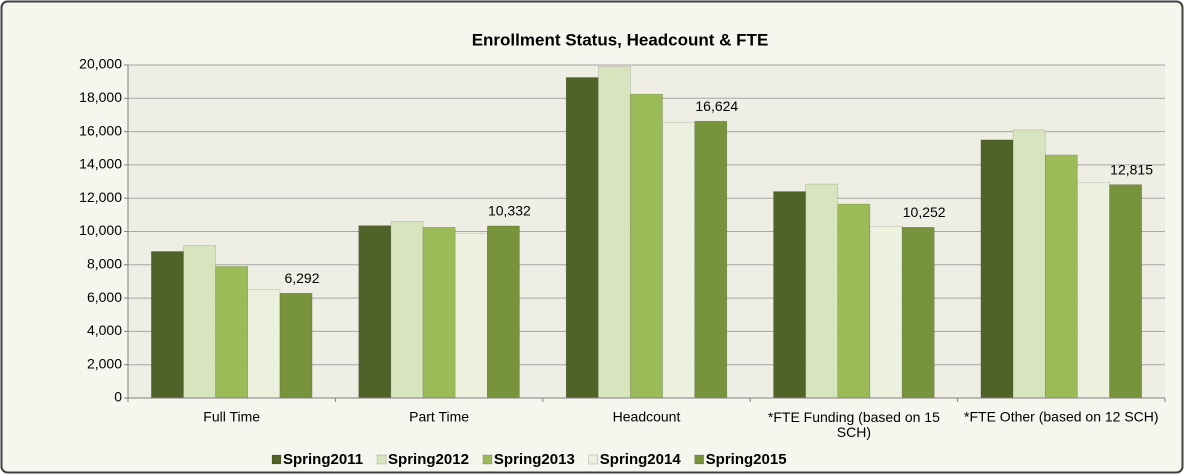 The width and height of the screenshot is (1184, 474). I want to click on data-label: 16,624, so click(716, 106).